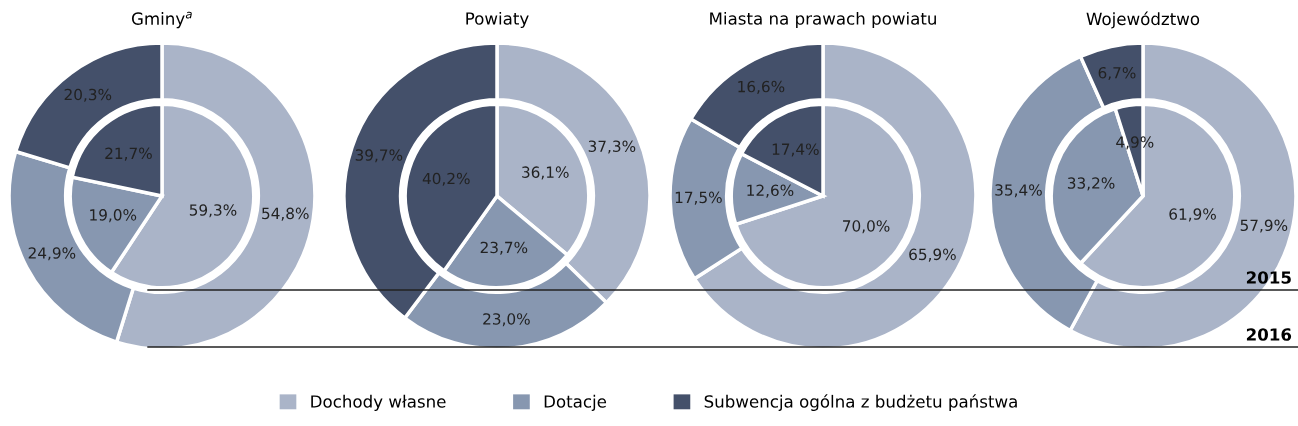  Describe the element at coordinates (504, 248) in the screenshot. I see `data-label: 23,7%` at that location.